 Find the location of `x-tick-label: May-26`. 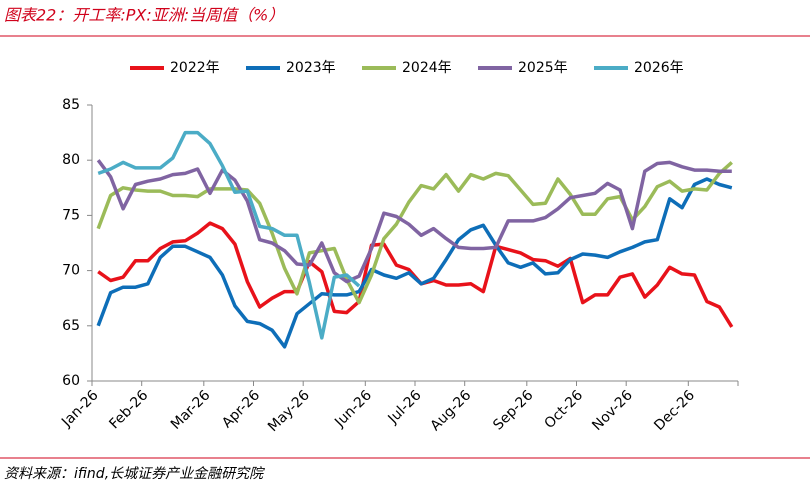

x-tick-label: May-26 is located at coordinates (289, 411).